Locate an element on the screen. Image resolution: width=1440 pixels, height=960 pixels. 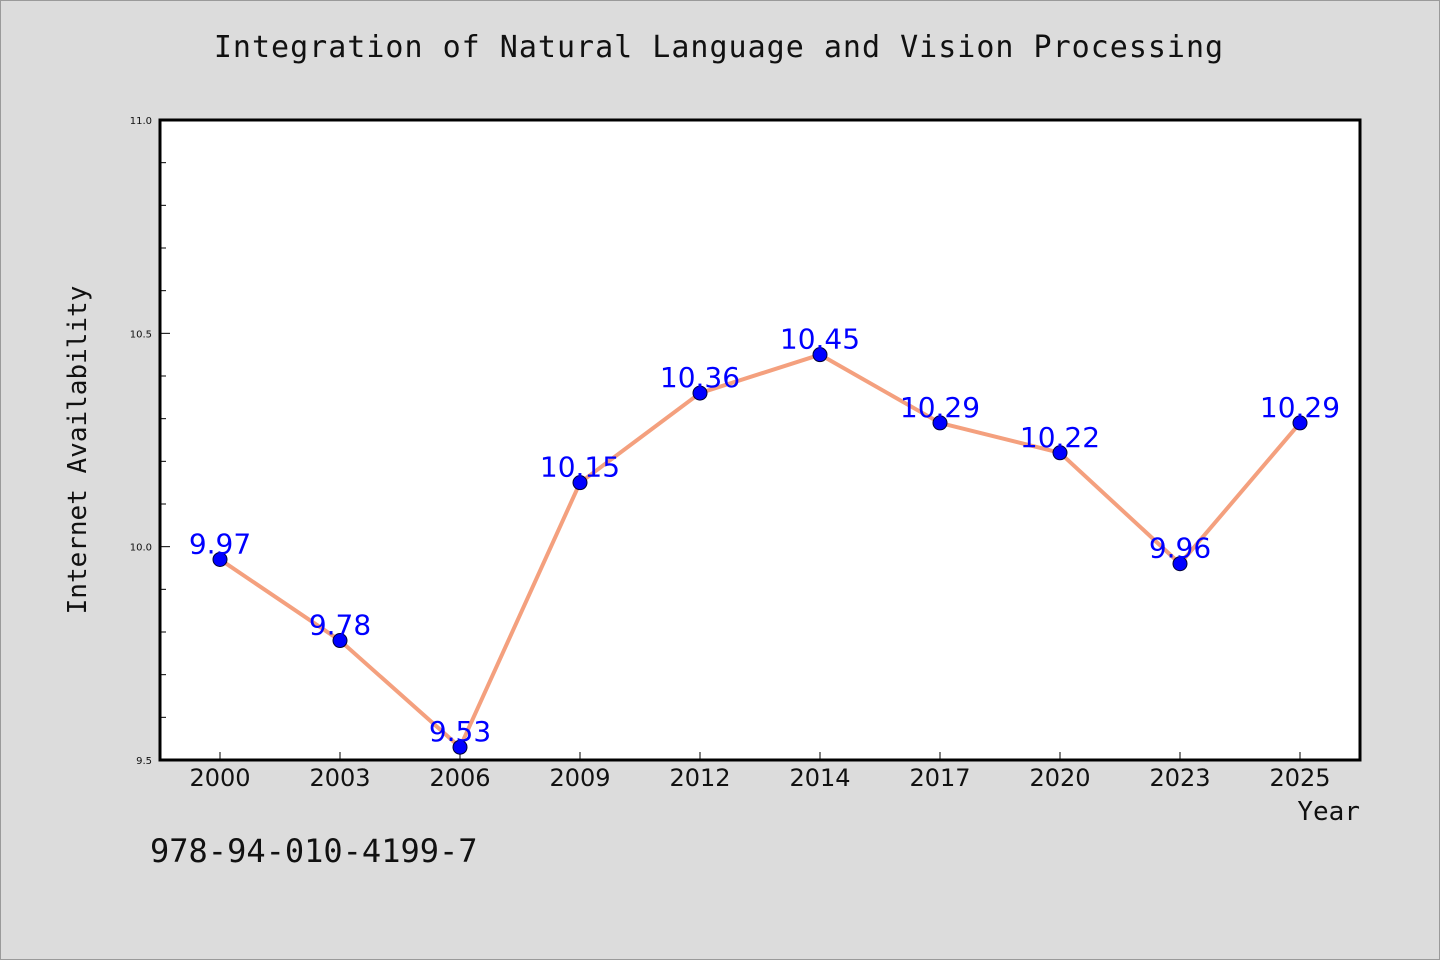
x-tick-label: 2023 is located at coordinates (1179, 778).